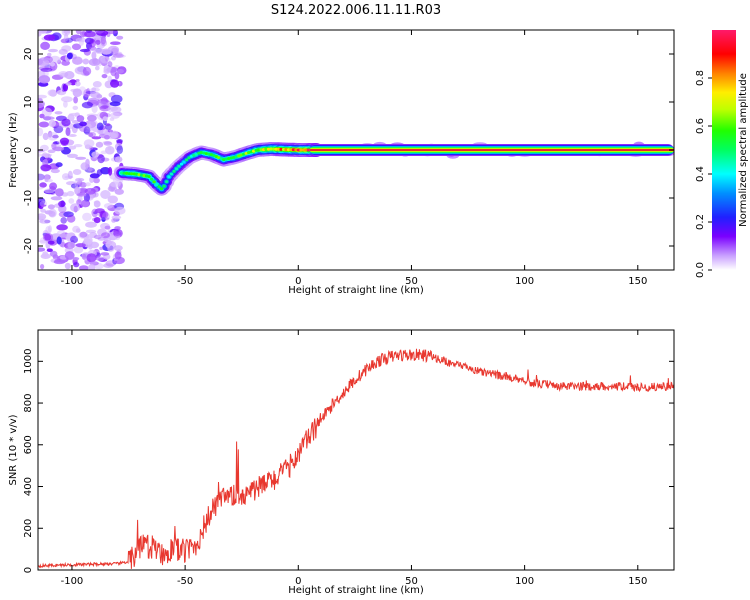 This screenshot has height=600, width=750. What do you see at coordinates (356, 290) in the screenshot?
I see `spectrogram-x-axis-label: Height of straight line (km)` at bounding box center [356, 290].